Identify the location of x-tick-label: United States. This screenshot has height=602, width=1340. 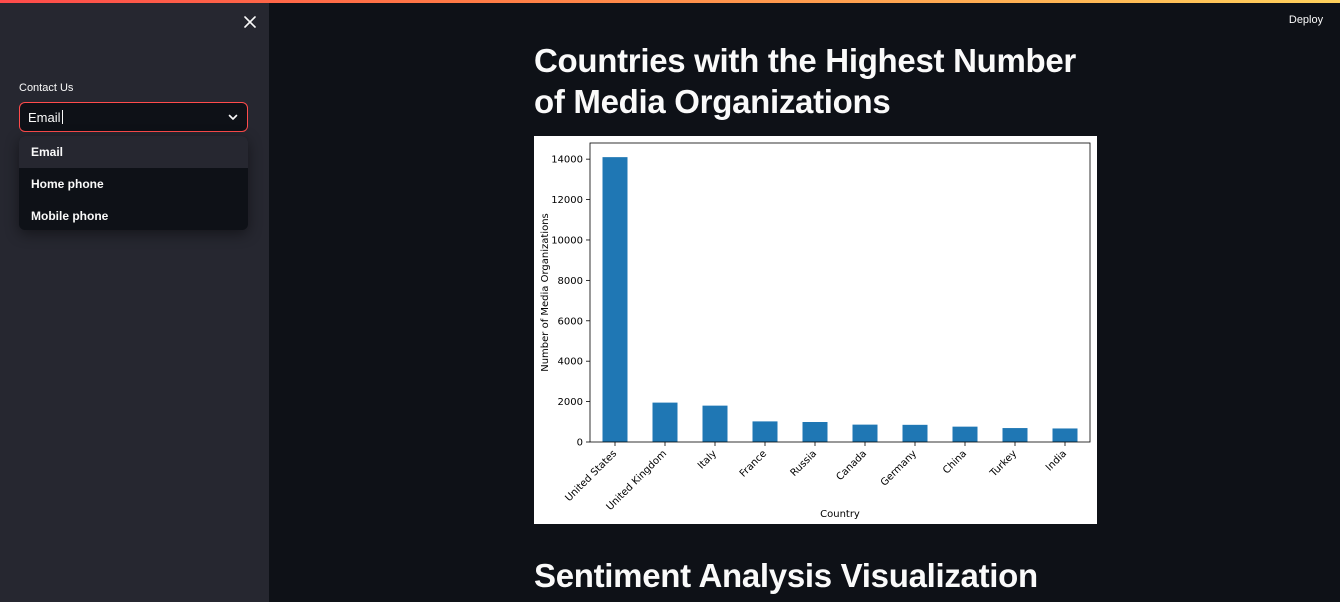
(591, 476).